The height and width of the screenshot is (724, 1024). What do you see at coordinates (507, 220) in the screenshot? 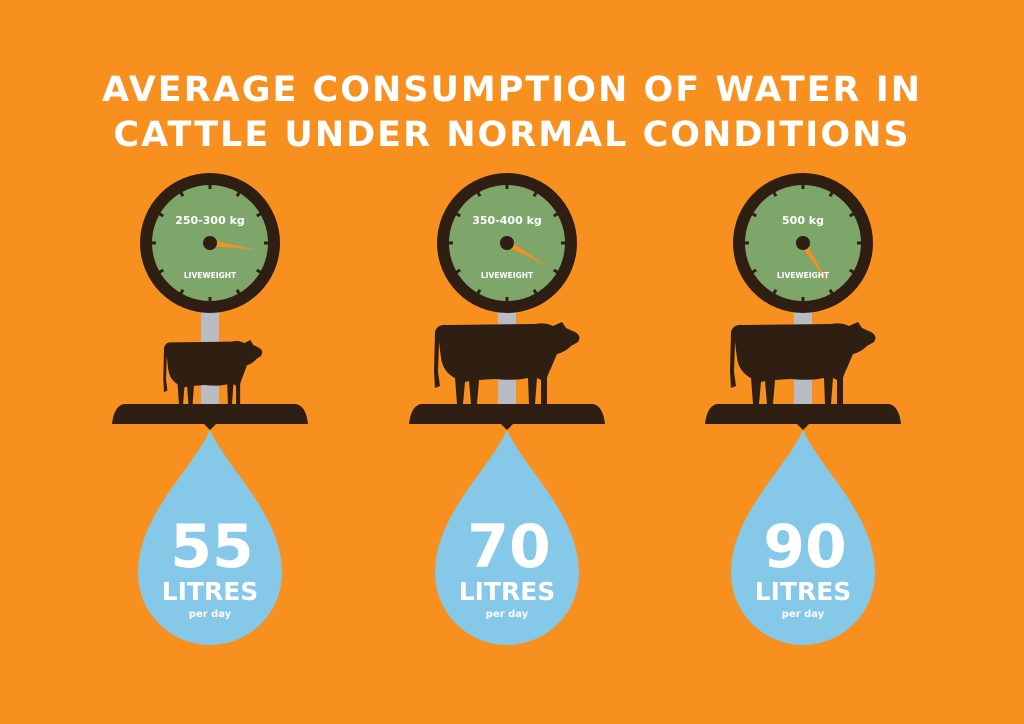
I see `weight-label: 350-400 kg` at bounding box center [507, 220].